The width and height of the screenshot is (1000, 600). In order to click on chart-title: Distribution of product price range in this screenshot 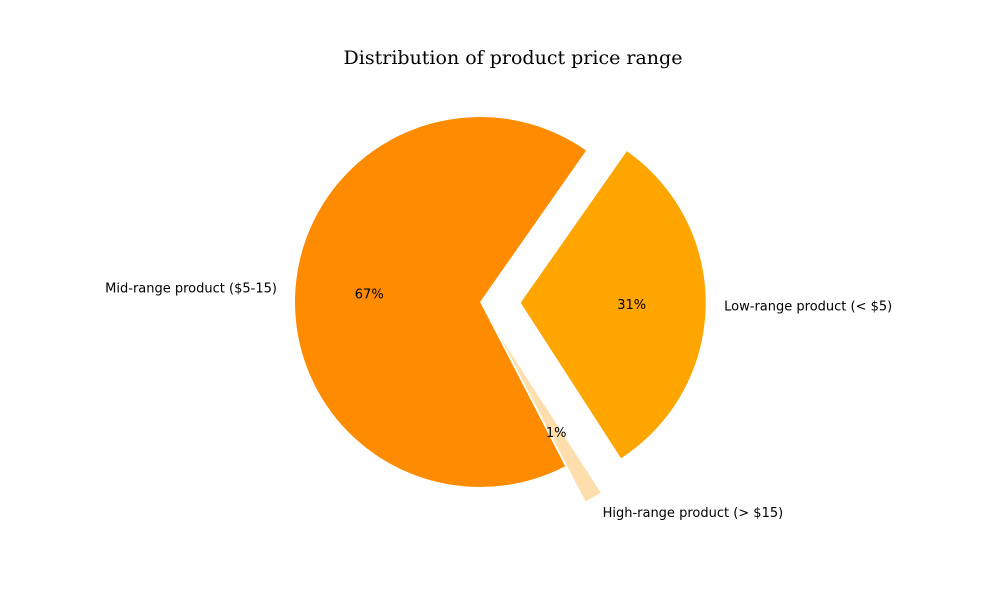, I will do `click(513, 58)`.